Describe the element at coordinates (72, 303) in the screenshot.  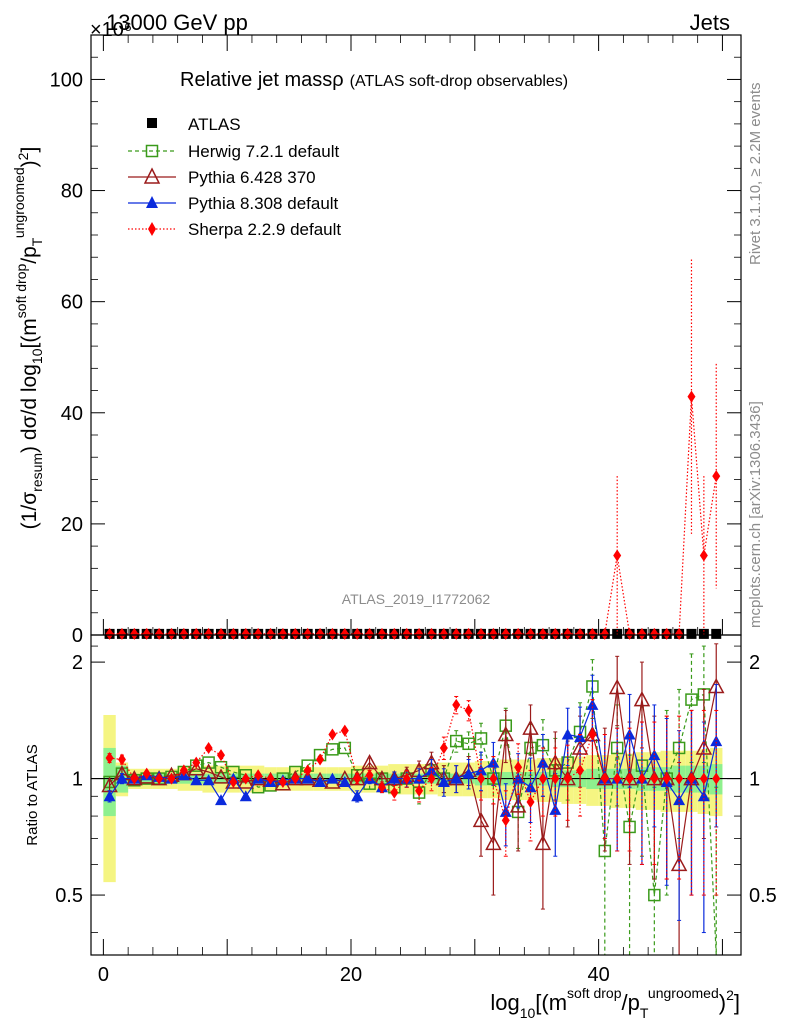
I see `main-y-tick-label-60: 60` at that location.